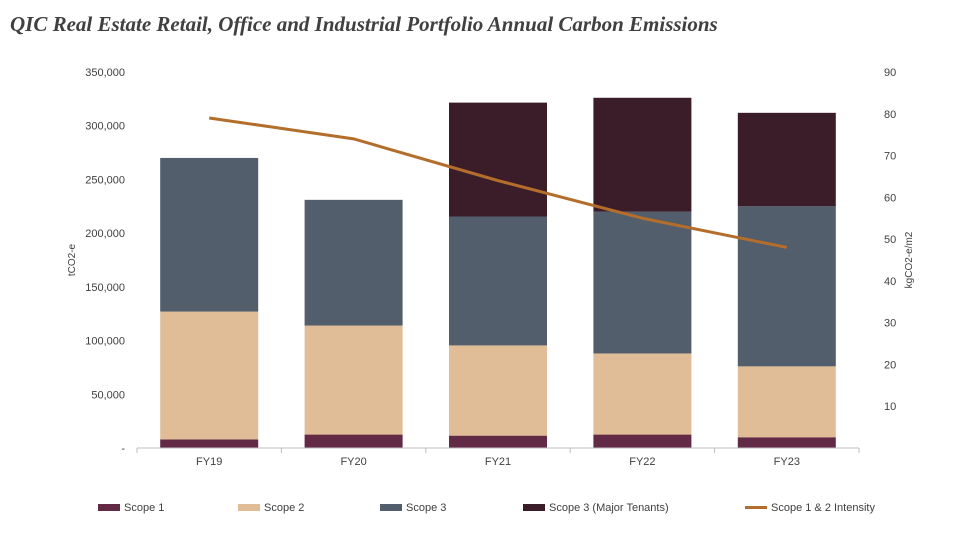 The width and height of the screenshot is (964, 538). I want to click on y2-tick-label: 30, so click(890, 324).